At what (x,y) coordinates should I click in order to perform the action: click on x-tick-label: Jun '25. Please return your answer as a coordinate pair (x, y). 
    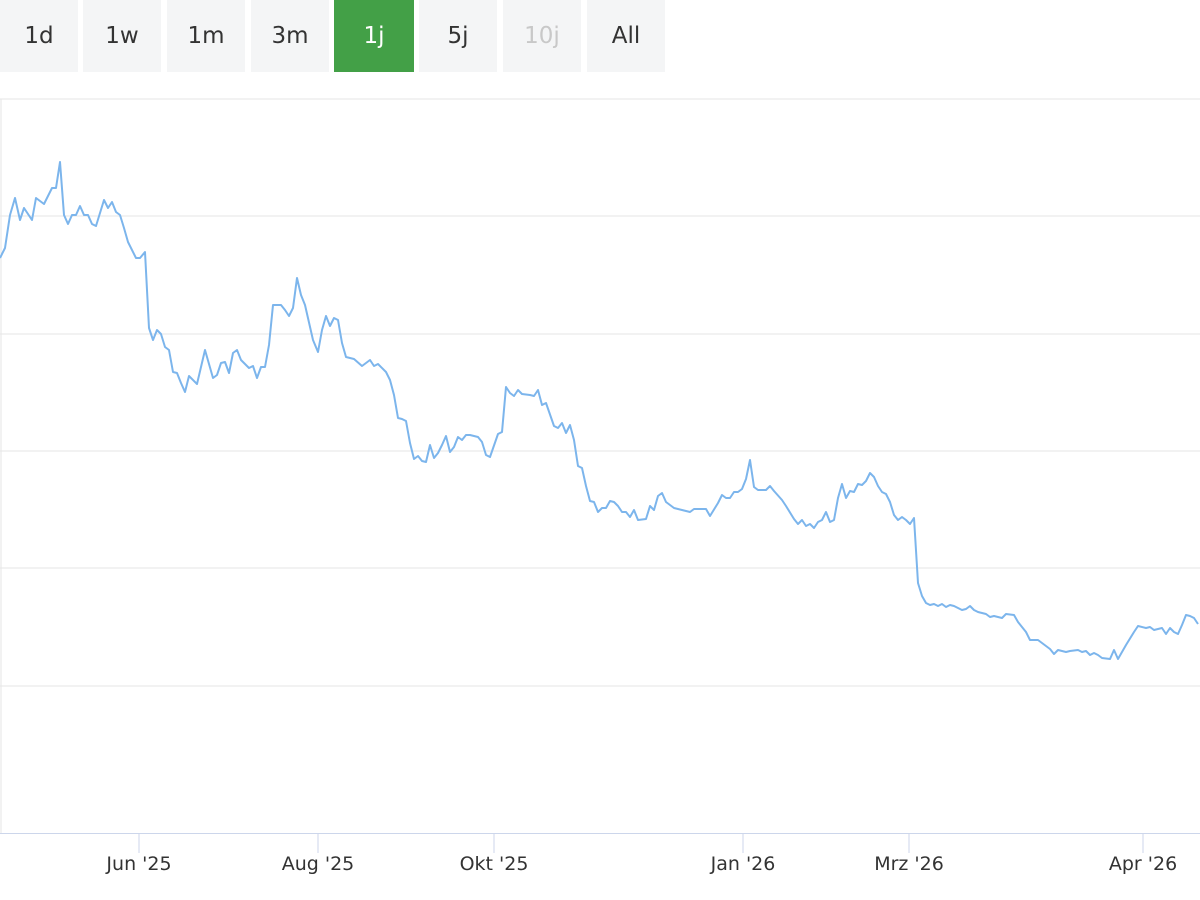
    Looking at the image, I should click on (138, 864).